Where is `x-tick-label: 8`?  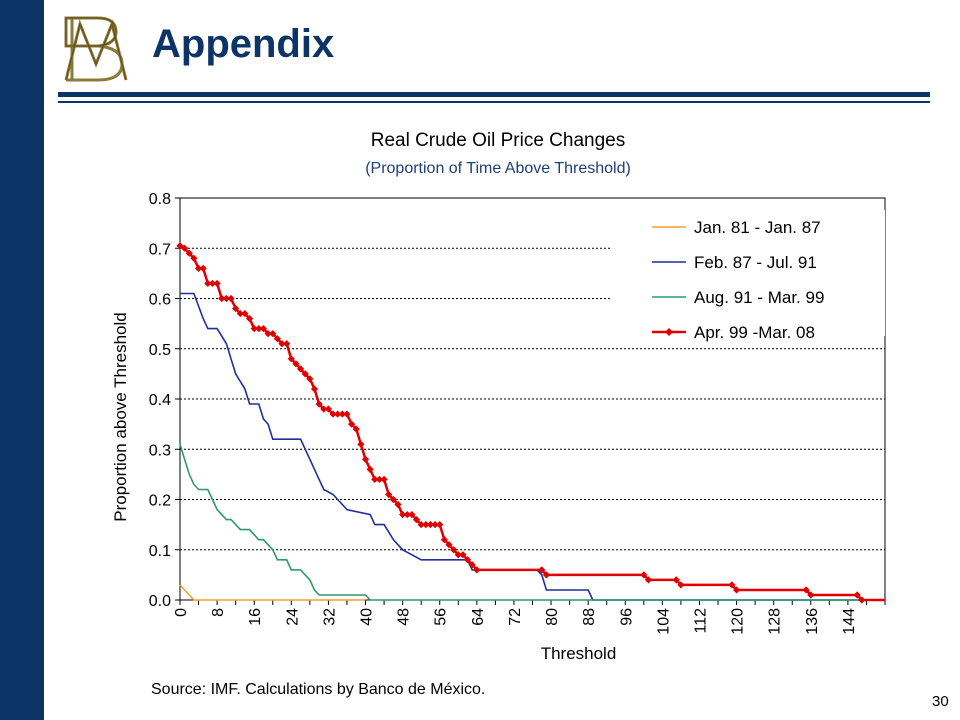
x-tick-label: 8 is located at coordinates (218, 612).